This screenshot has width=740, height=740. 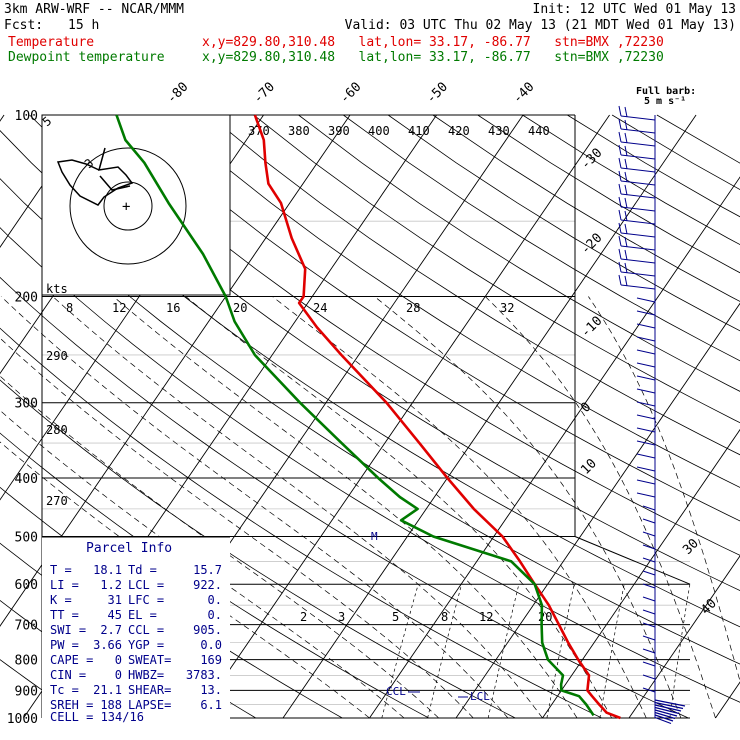 What do you see at coordinates (320, 308) in the screenshot?
I see `mixing-ratio-upper-label-24: 24` at bounding box center [320, 308].